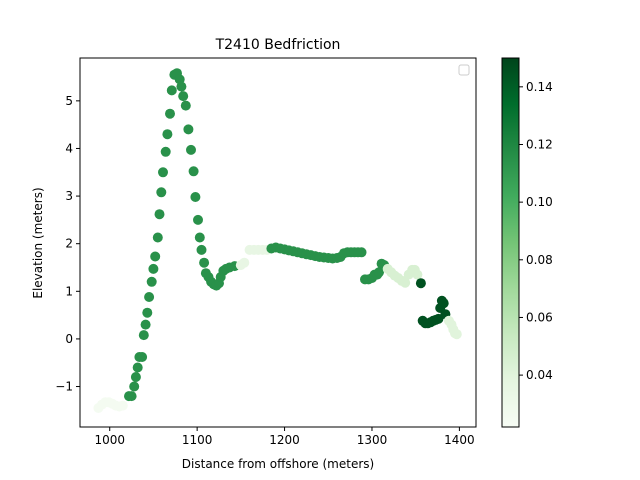 The image size is (640, 480). Describe the element at coordinates (539, 202) in the screenshot. I see `colorbar-tick-label: 0.10` at that location.